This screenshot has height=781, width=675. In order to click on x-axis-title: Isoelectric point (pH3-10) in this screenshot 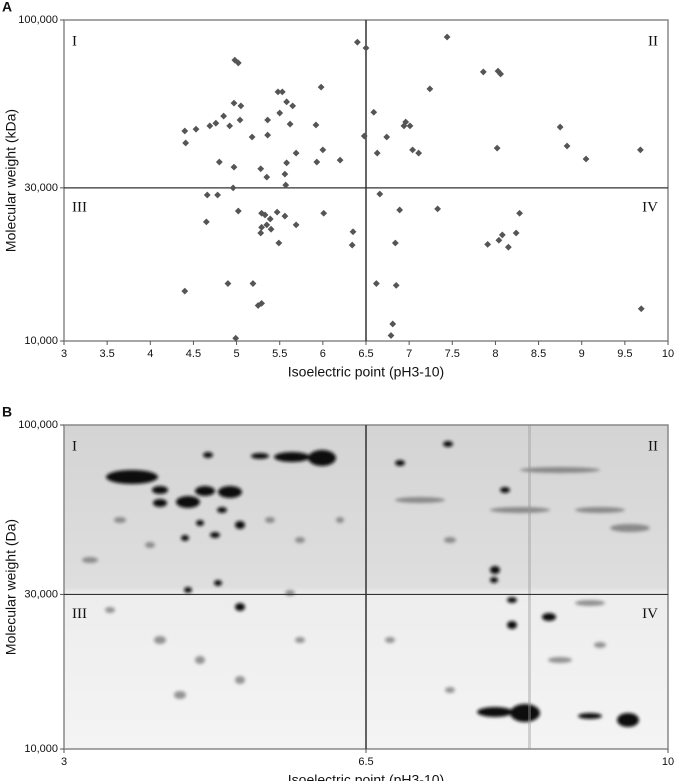, I will do `click(366, 372)`.